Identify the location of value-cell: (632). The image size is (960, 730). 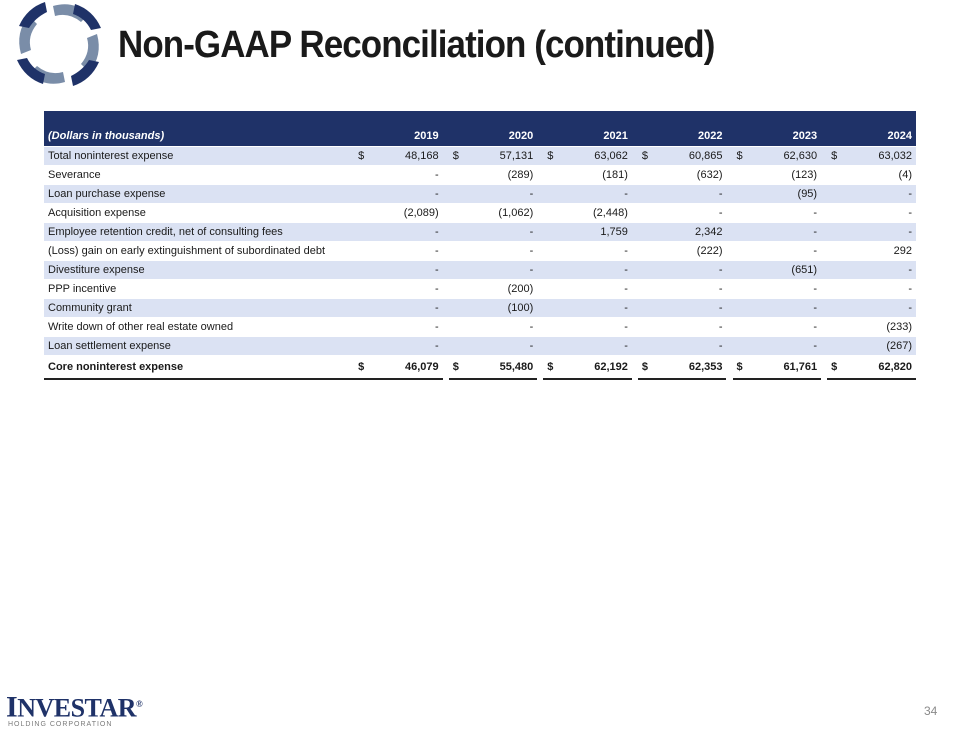
(693, 175).